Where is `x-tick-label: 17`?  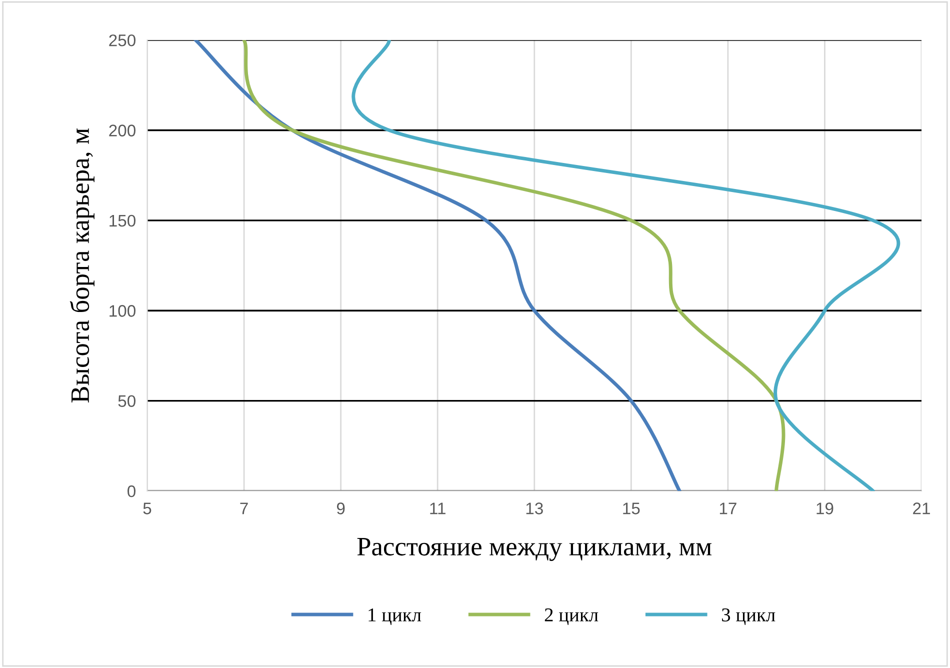
x-tick-label: 17 is located at coordinates (728, 508).